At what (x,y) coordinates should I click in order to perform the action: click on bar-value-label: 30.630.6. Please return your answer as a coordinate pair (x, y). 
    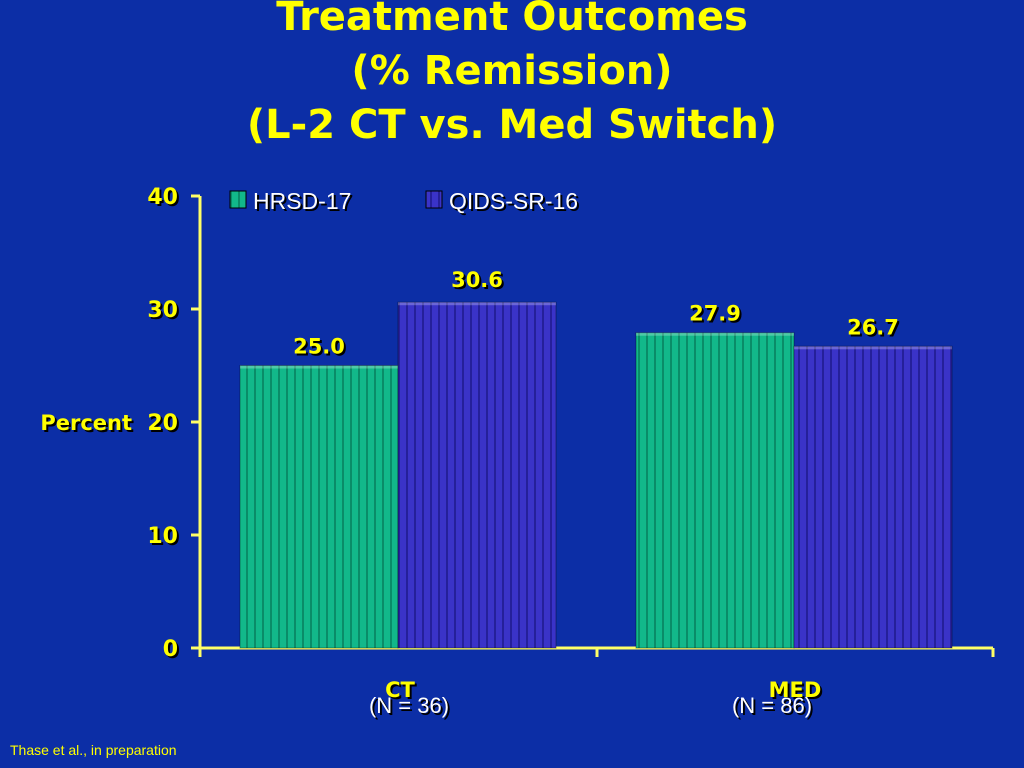
    Looking at the image, I should click on (478, 281).